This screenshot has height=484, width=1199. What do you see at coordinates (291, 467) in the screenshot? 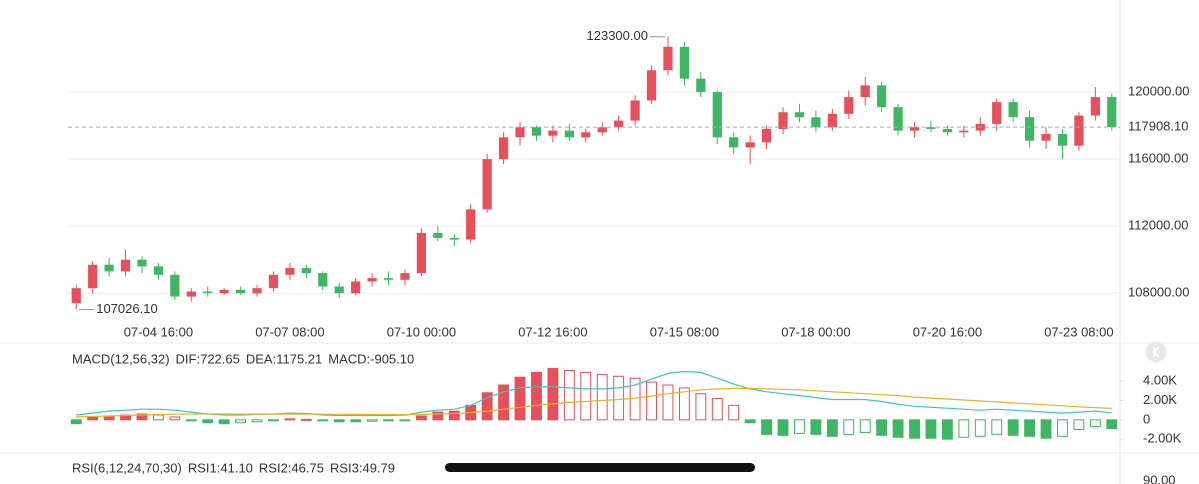
I see `legend-entry: RSI2:46.75` at bounding box center [291, 467].